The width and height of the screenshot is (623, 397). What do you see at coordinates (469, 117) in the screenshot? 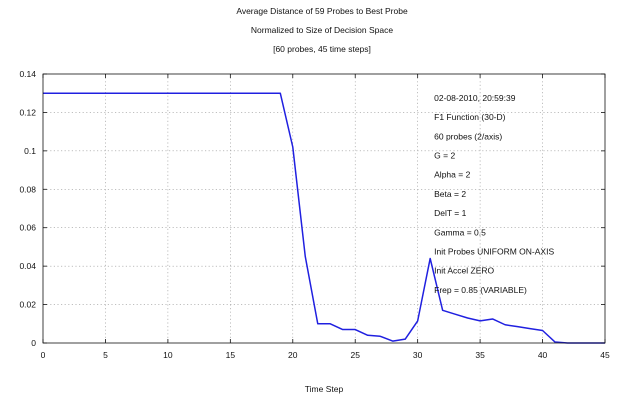
I see `annotation-line: F1 Function (30-D)` at bounding box center [469, 117].